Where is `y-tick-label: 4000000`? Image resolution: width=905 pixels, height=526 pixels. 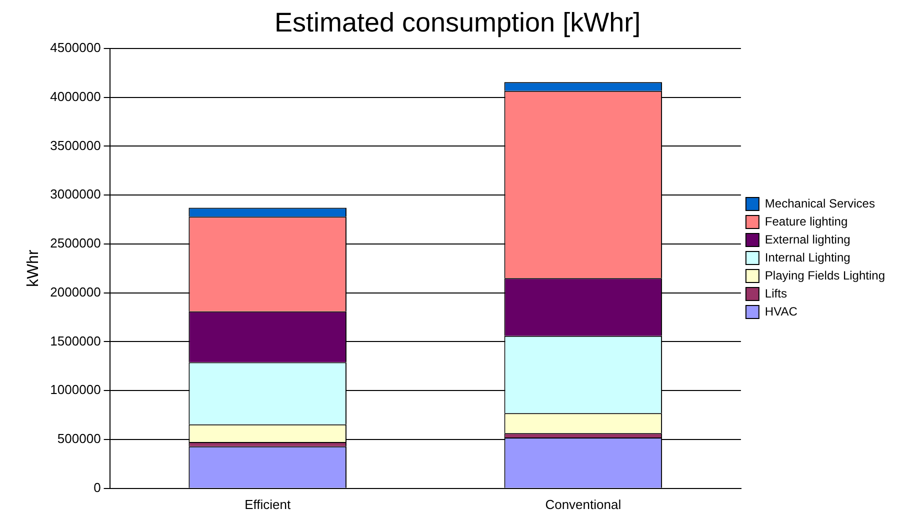 y-tick-label: 4000000 is located at coordinates (75, 96).